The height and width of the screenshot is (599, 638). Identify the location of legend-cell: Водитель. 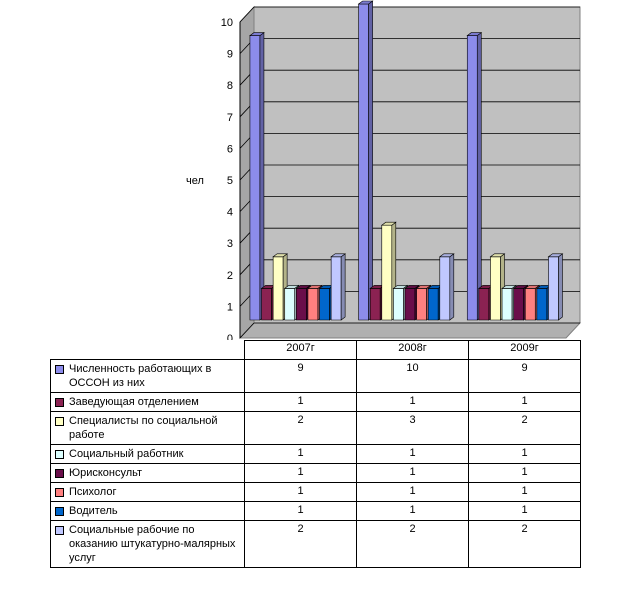
(147, 511).